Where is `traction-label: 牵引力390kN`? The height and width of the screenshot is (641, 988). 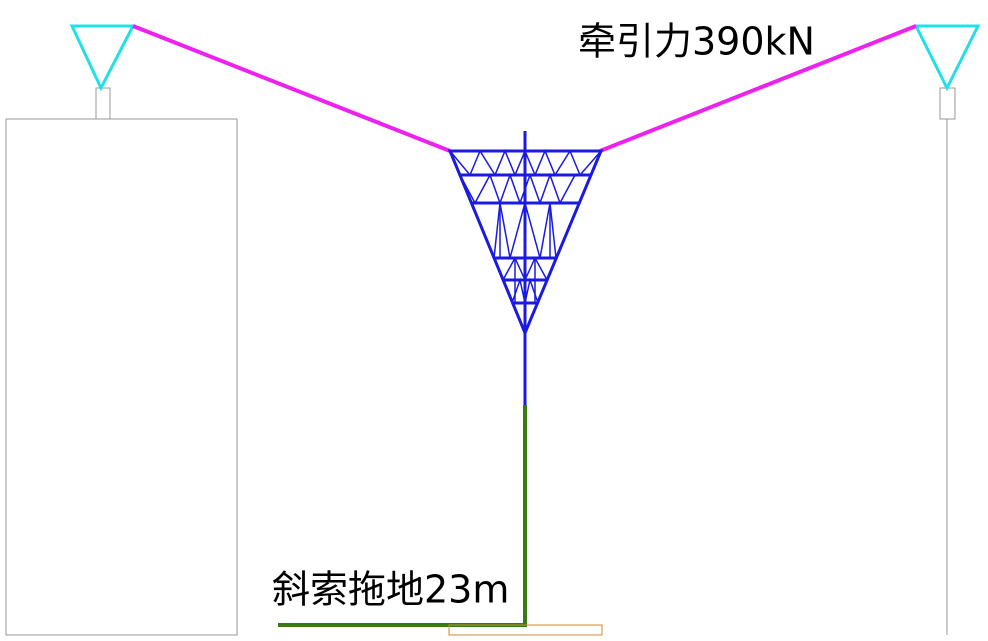 traction-label: 牵引力390kN is located at coordinates (696, 42).